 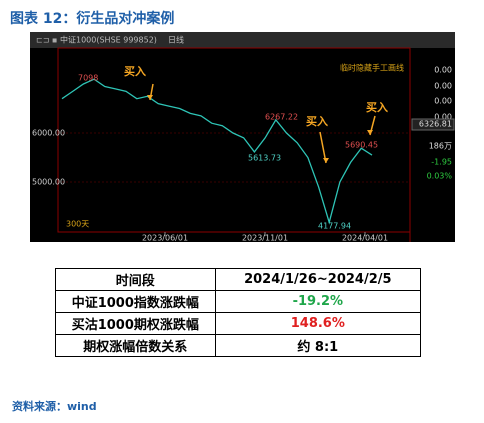 I want to click on price-label: 6267.22, so click(x=281, y=117).